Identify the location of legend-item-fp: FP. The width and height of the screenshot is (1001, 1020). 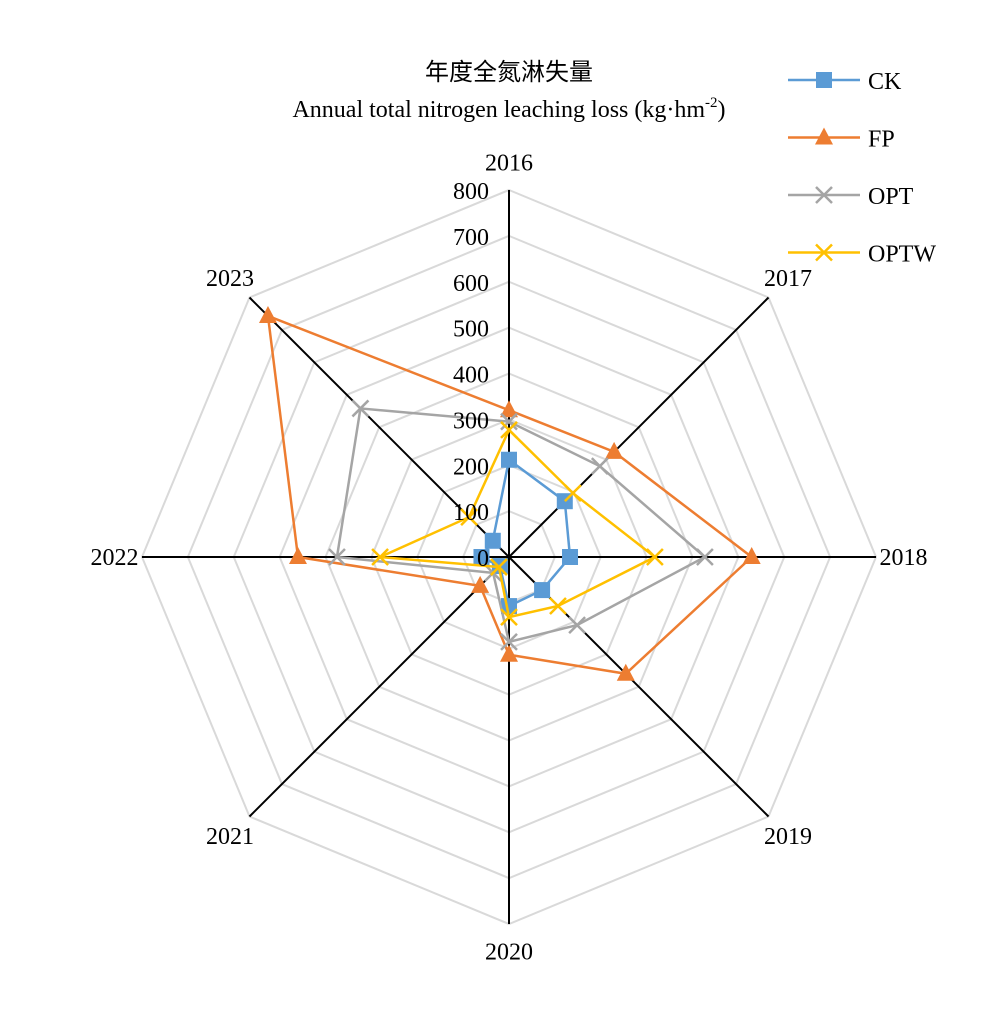
(841, 140).